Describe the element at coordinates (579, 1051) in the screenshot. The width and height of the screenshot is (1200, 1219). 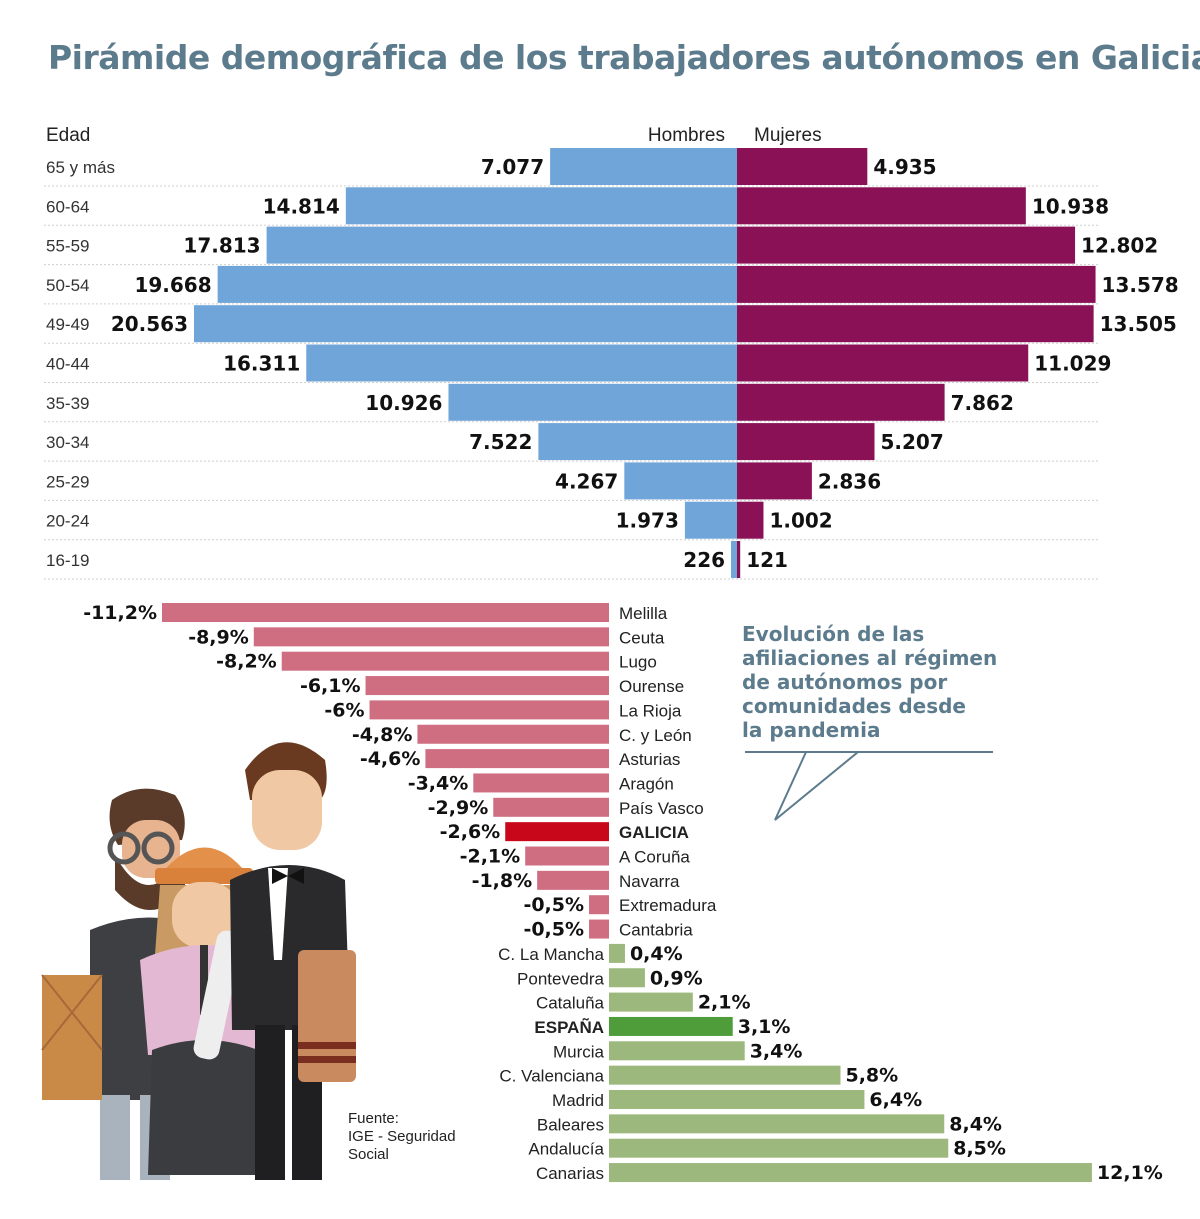
I see `region-name-label: Murcia` at that location.